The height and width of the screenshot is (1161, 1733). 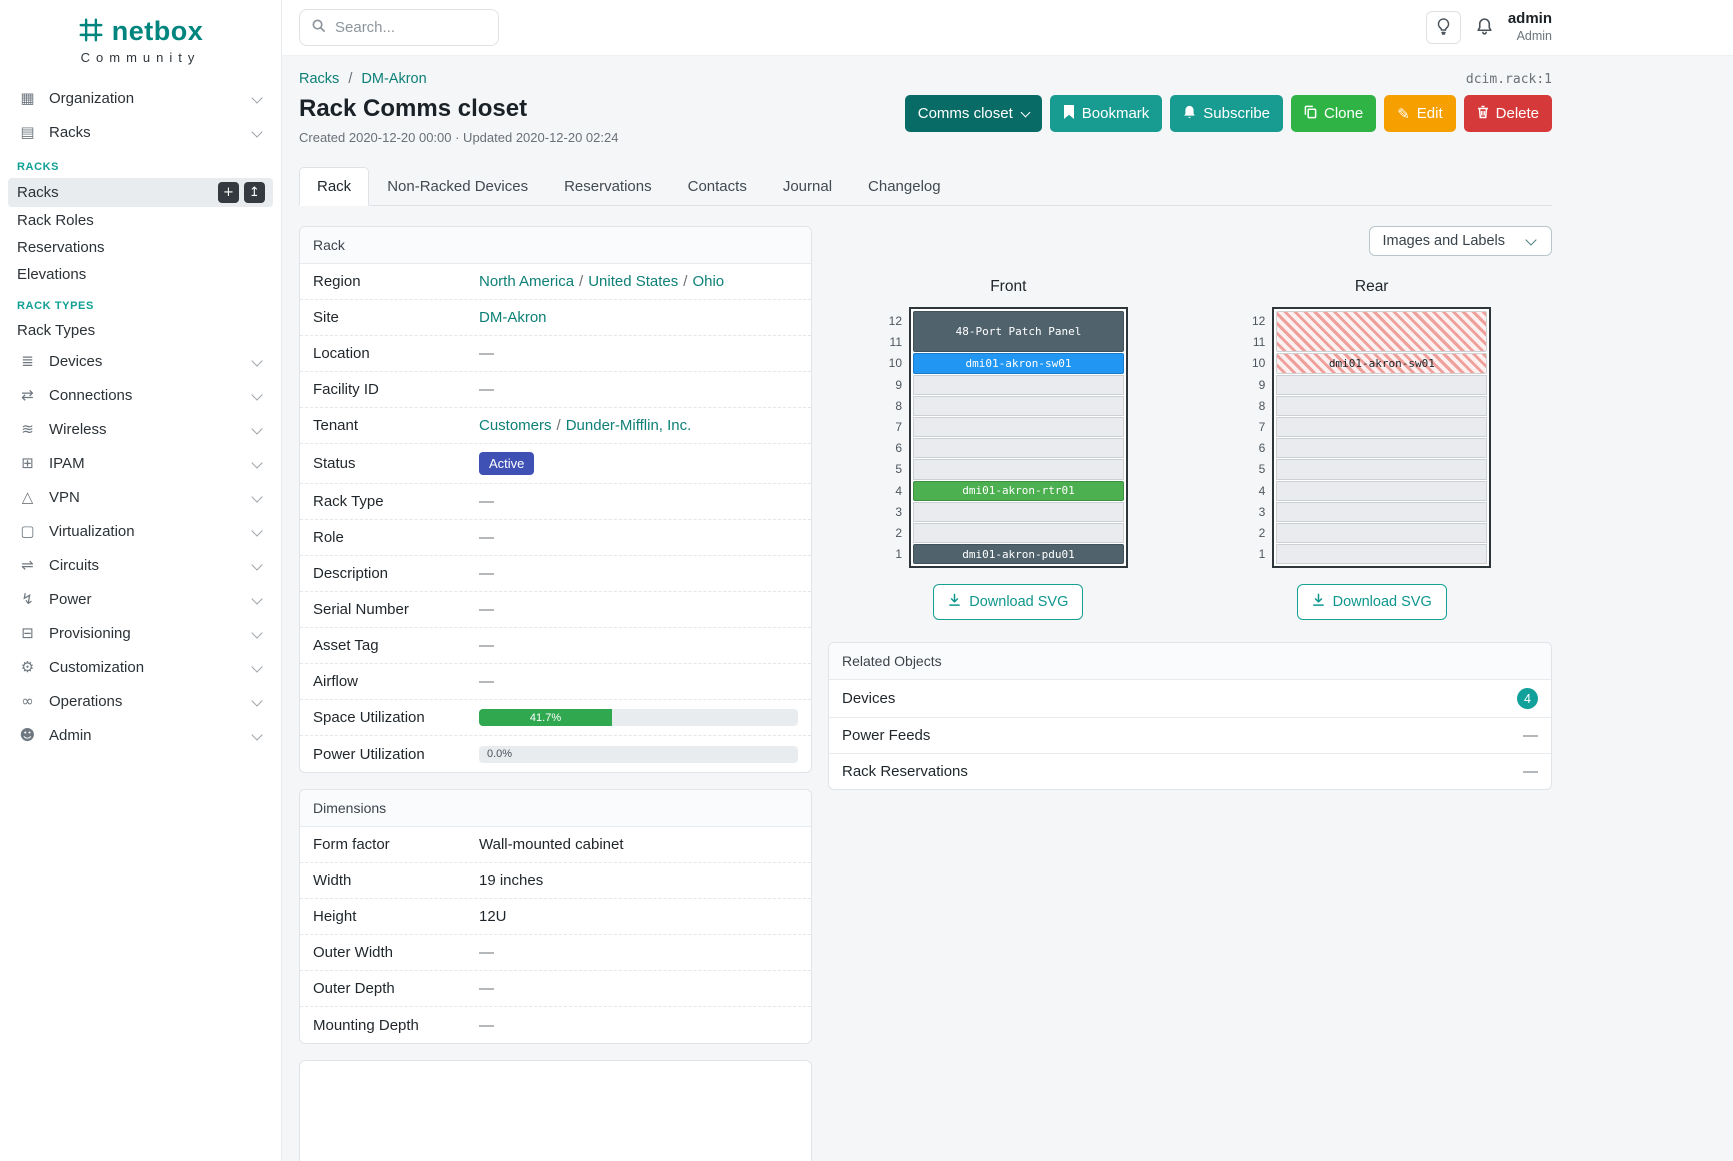 What do you see at coordinates (140, 98) in the screenshot?
I see `sidebar-item-organization: ▦ Organization` at bounding box center [140, 98].